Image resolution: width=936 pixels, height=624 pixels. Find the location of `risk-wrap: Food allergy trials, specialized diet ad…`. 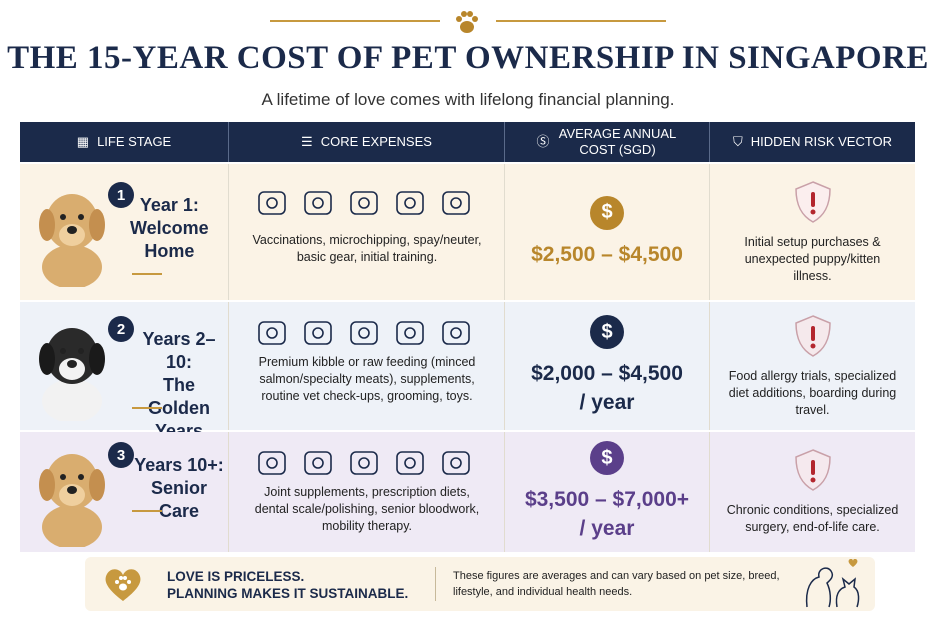

risk-wrap: Food allergy trials, specialized diet ad… is located at coordinates (812, 366).